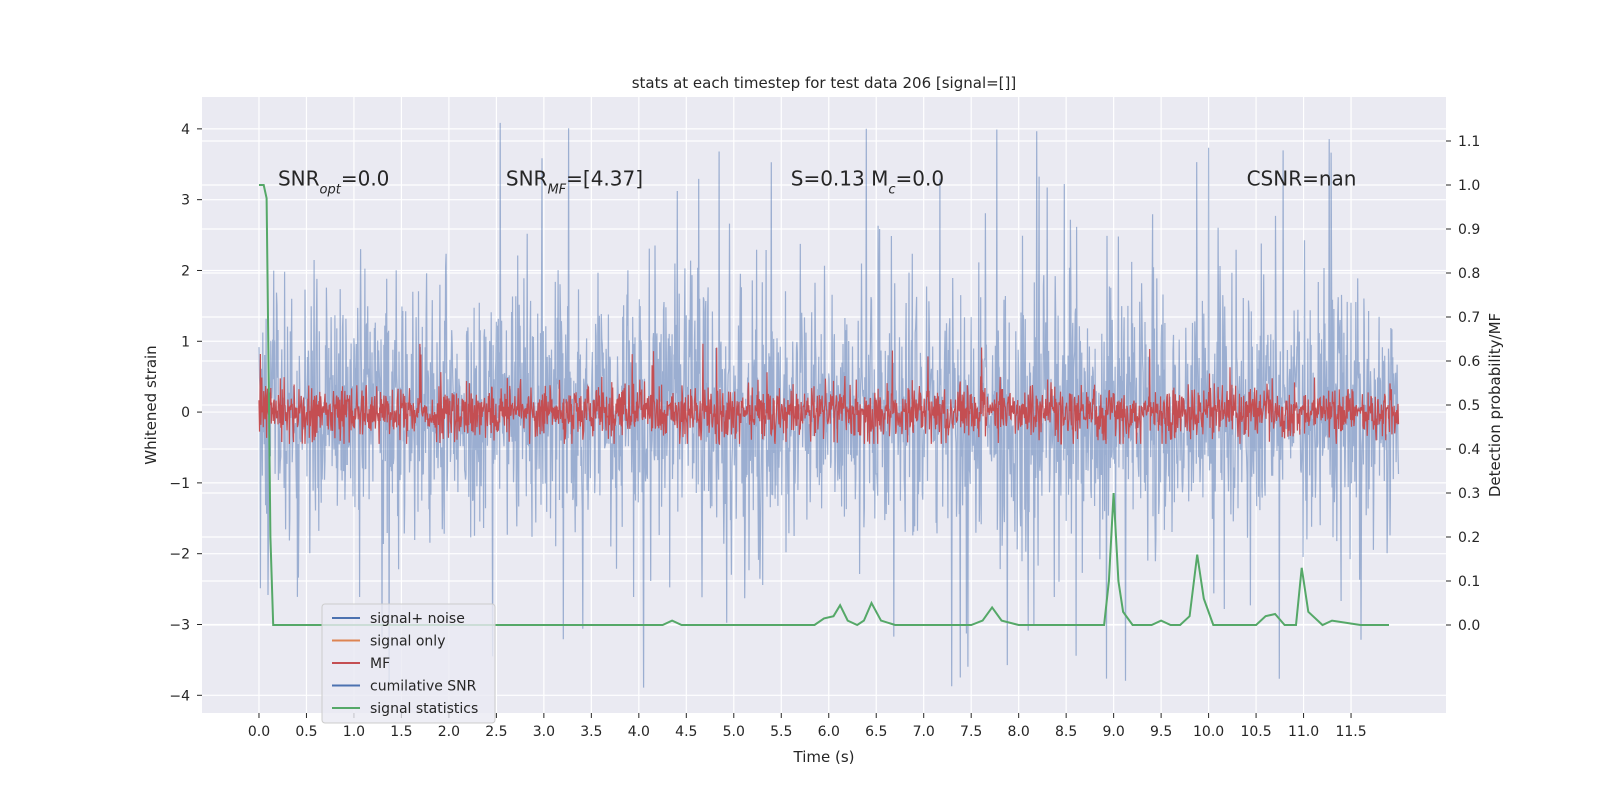  What do you see at coordinates (306, 732) in the screenshot?
I see `x-tick-label: 0.5` at bounding box center [306, 732].